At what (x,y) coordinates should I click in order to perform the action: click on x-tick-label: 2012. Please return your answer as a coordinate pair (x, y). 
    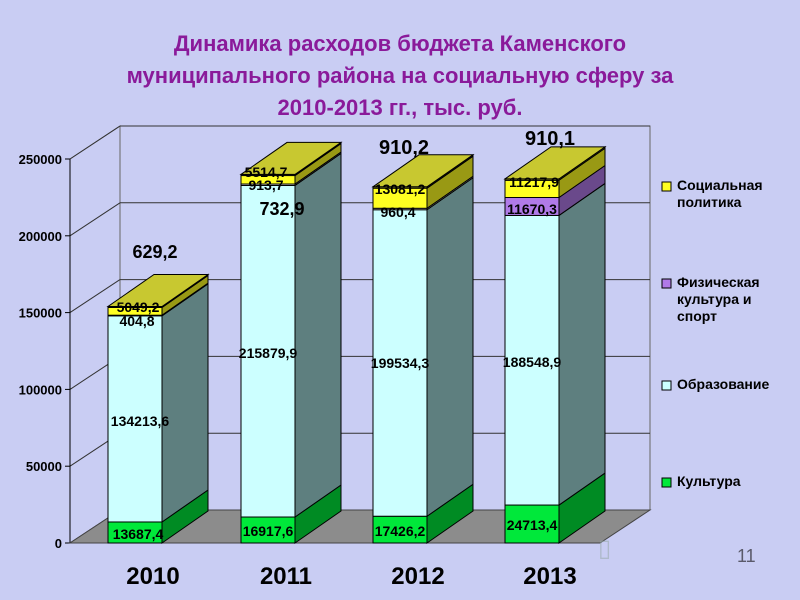
    Looking at the image, I should click on (417, 576).